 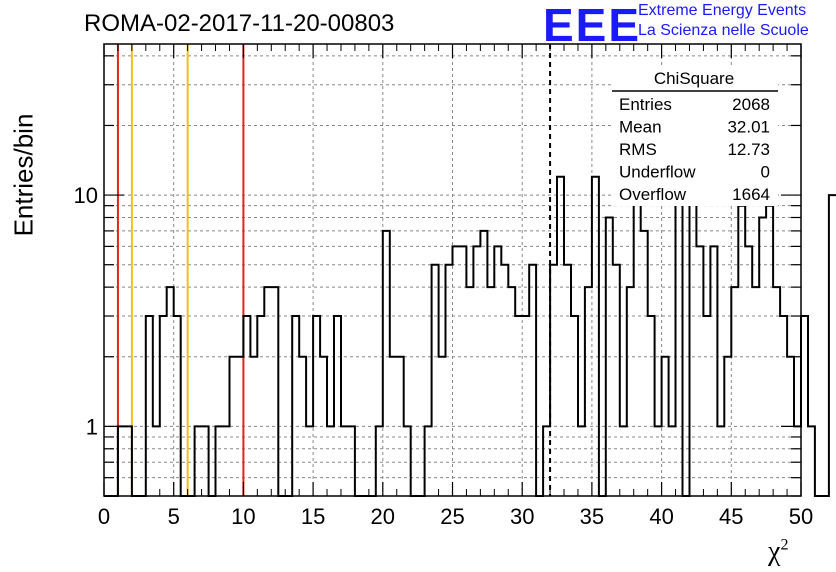 What do you see at coordinates (592, 25) in the screenshot?
I see `eee-logo: EEE` at bounding box center [592, 25].